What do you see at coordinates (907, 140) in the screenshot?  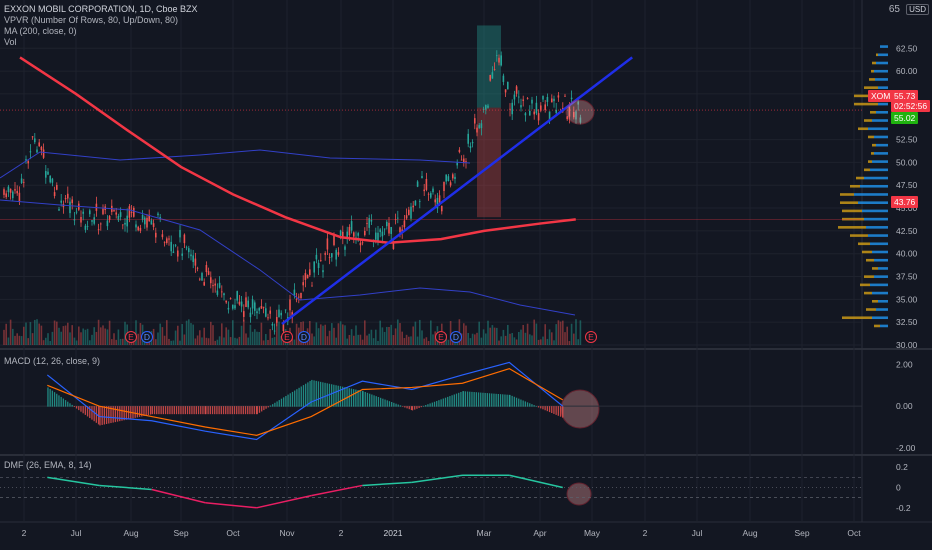 I see `price-tick-label: 52.50` at bounding box center [907, 140].